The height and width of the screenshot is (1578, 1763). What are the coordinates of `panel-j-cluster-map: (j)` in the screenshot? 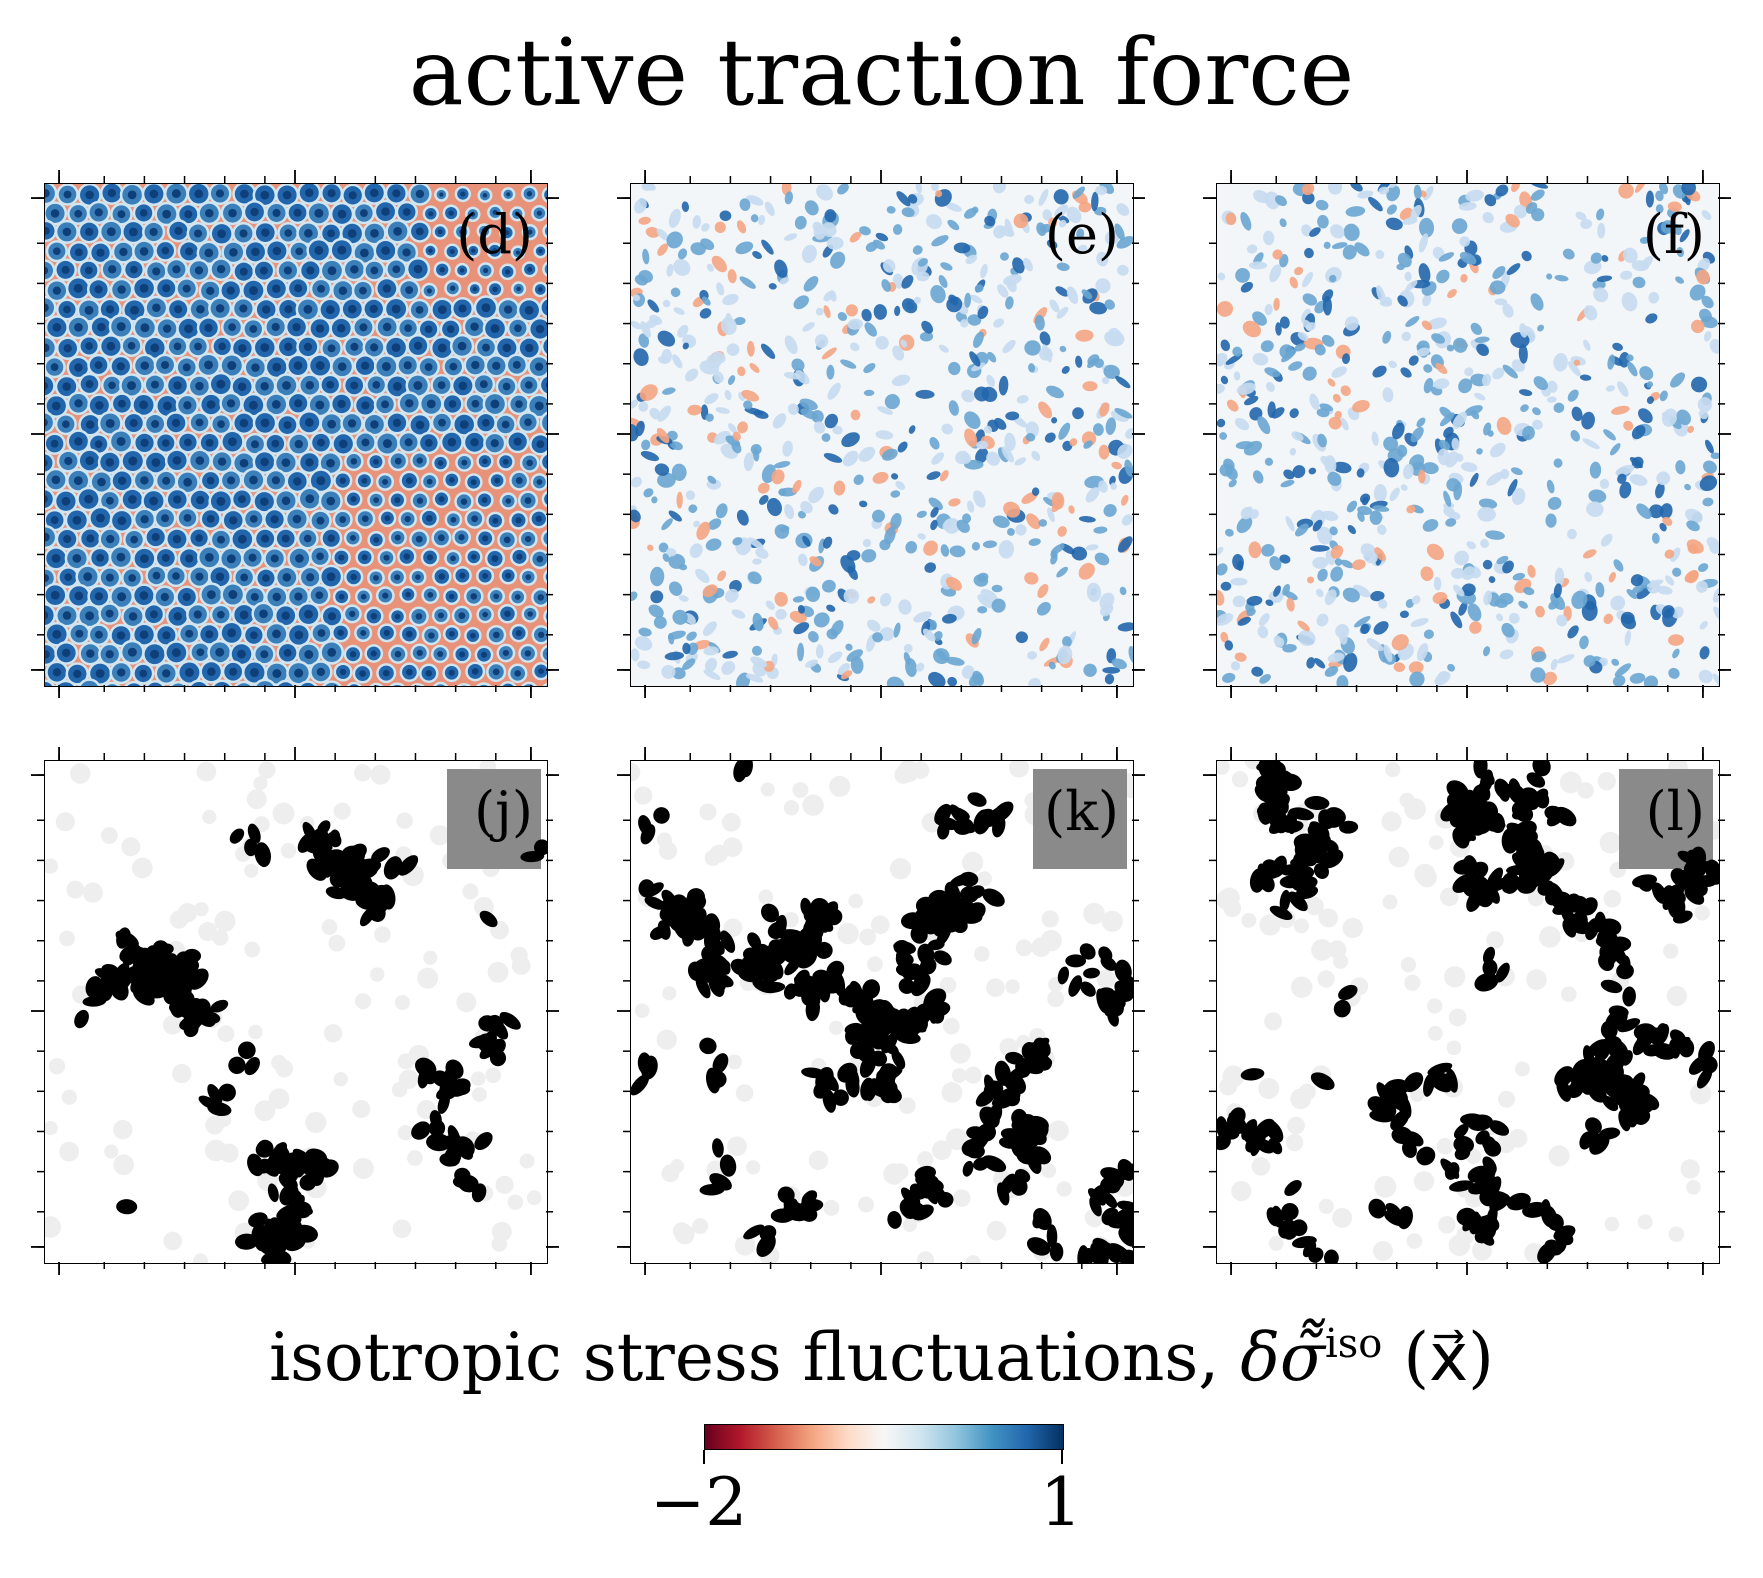 It's located at (296, 1012).